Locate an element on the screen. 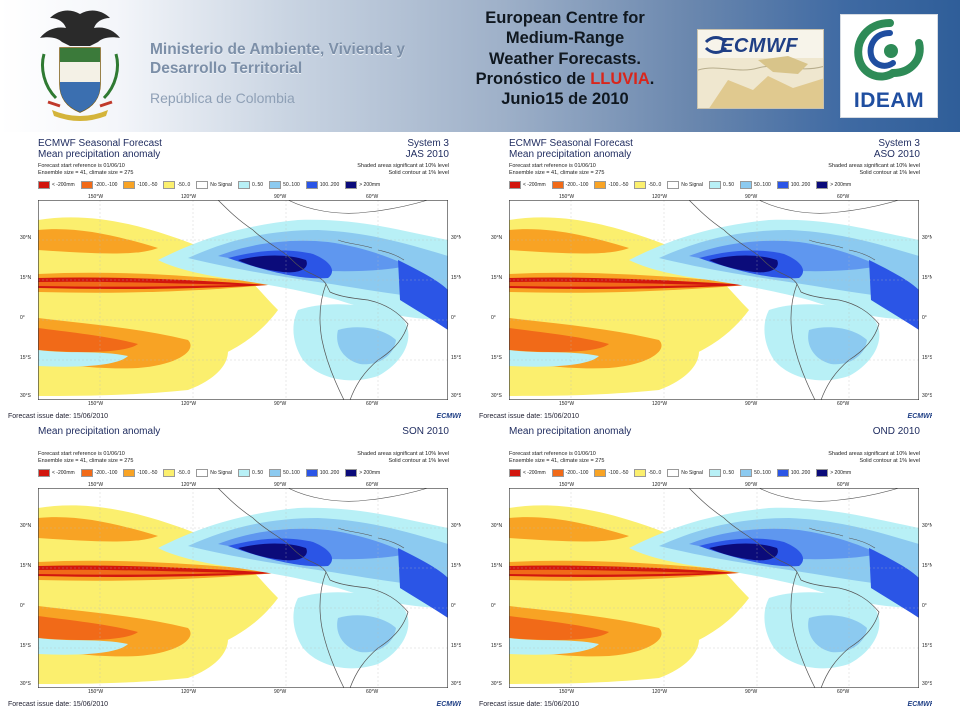 This screenshot has width=960, height=720. legend-label: -100..-50 is located at coordinates (618, 185).